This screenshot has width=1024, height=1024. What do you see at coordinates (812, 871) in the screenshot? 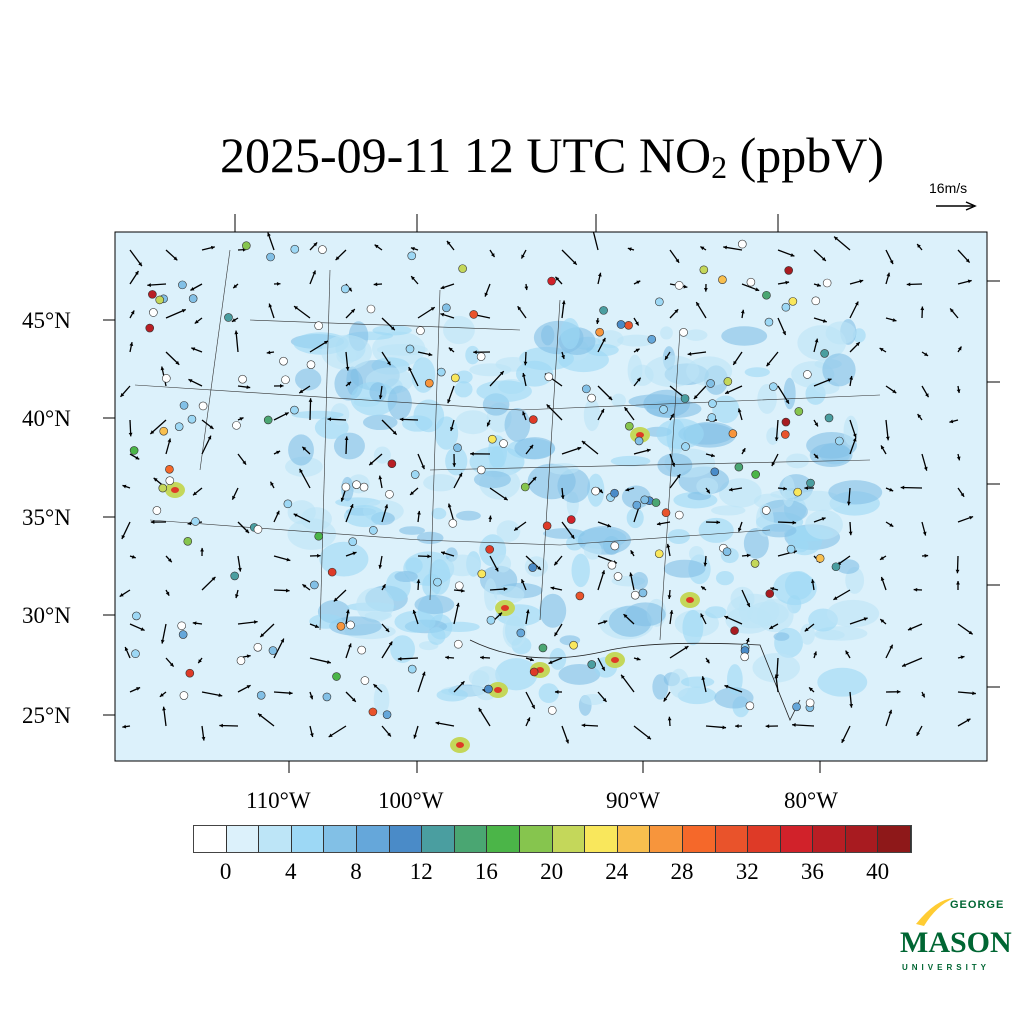
I see `colorbar-tick-label: 36` at bounding box center [812, 871].